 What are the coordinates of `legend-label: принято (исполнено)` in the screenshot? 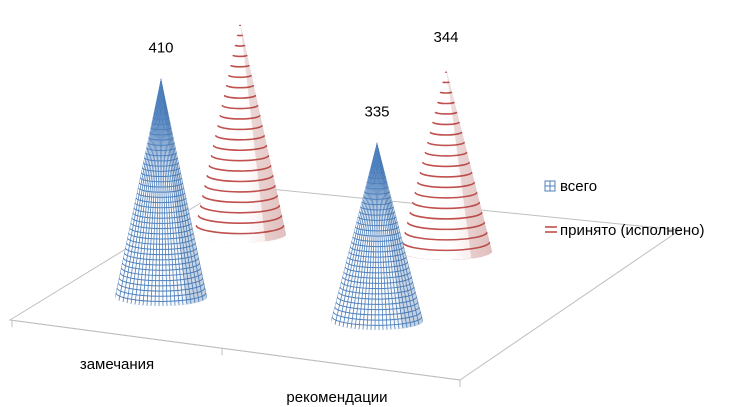 It's located at (632, 230).